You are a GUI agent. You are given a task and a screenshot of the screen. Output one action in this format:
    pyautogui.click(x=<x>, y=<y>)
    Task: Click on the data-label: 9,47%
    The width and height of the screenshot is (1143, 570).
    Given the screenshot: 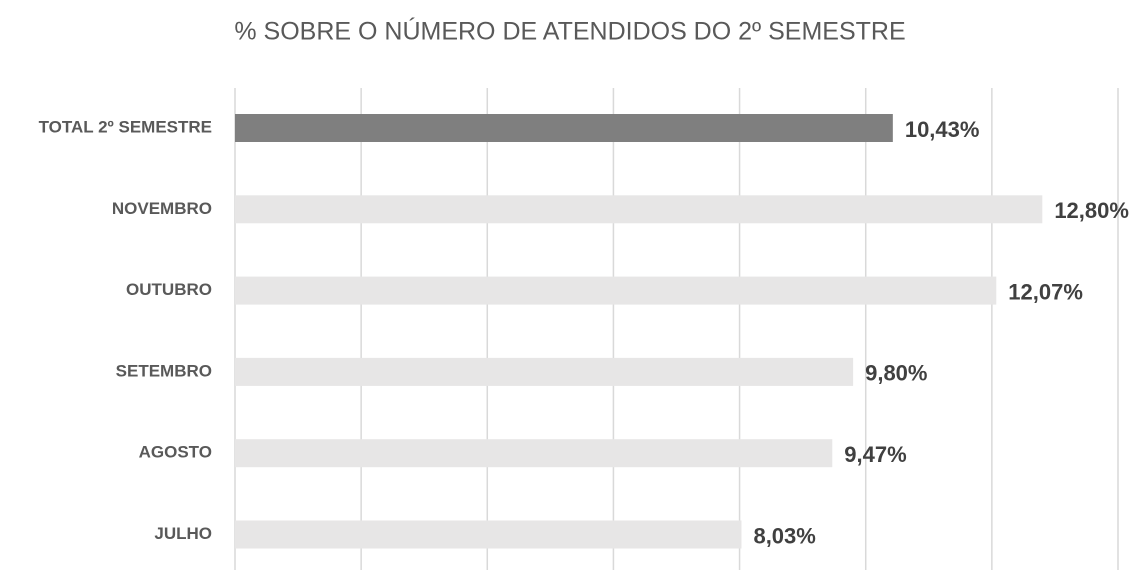 What is the action you would take?
    pyautogui.click(x=875, y=454)
    